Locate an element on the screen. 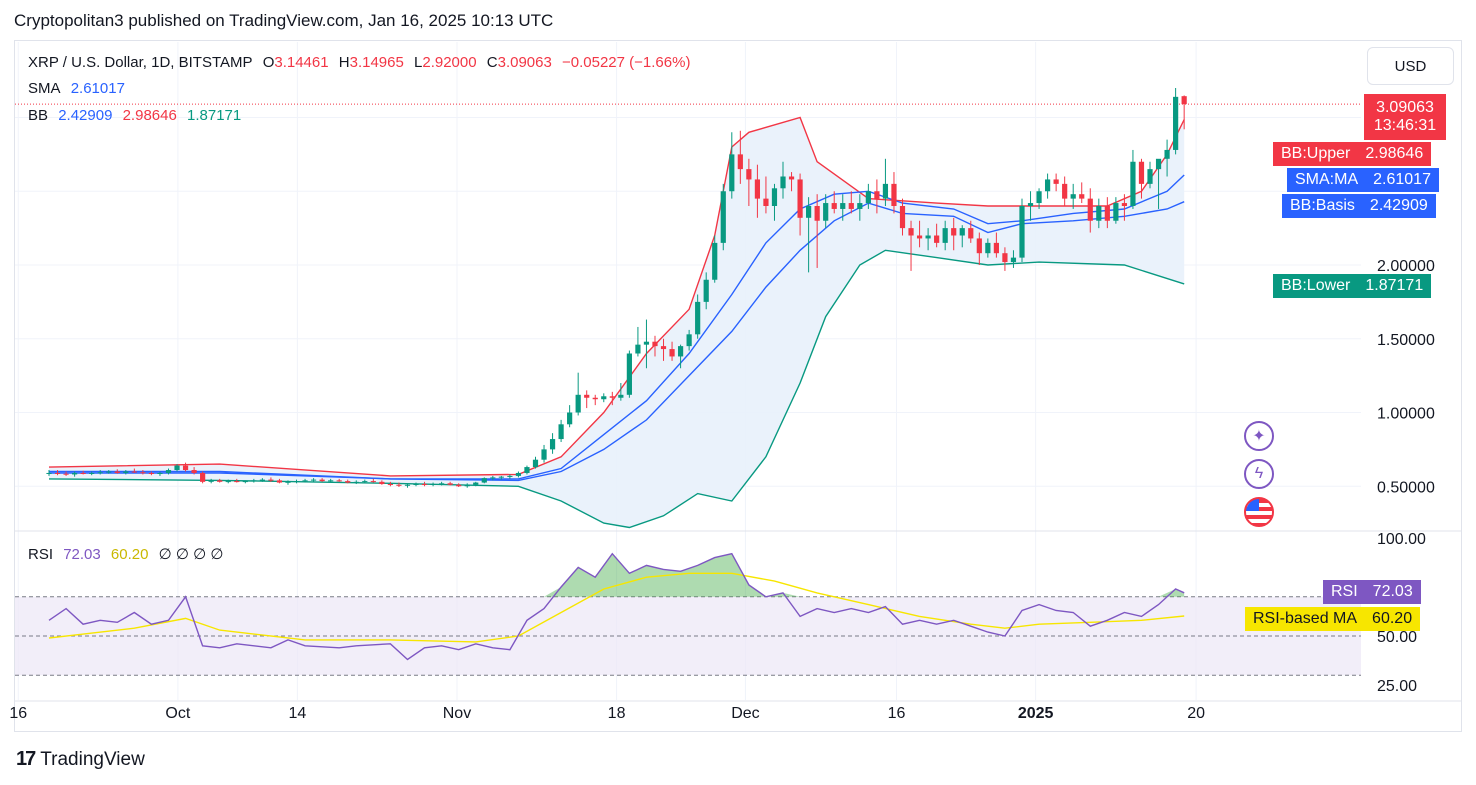  sma-label: SMA is located at coordinates (44, 88).